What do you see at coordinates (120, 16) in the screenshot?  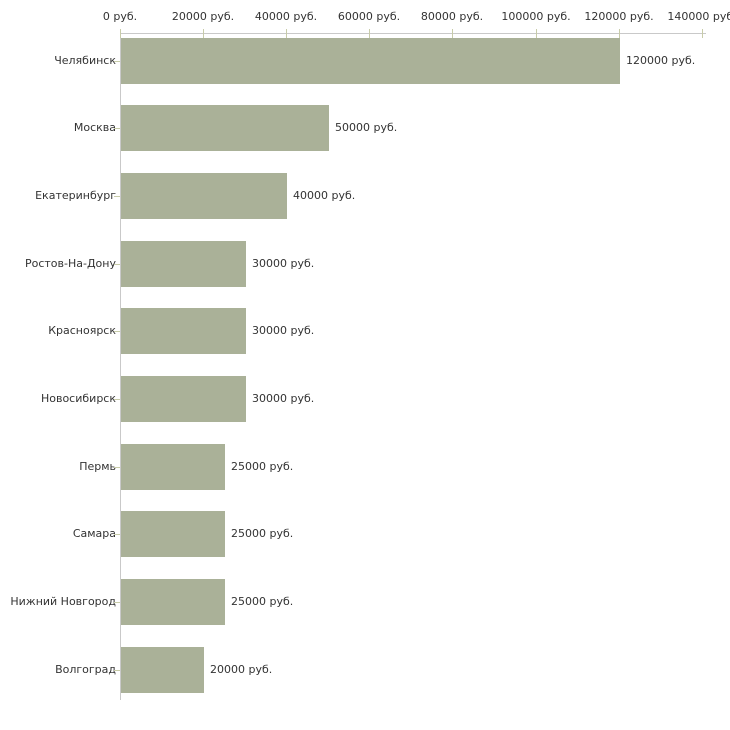 I see `x-axis-tick-label: 0 руб.` at bounding box center [120, 16].